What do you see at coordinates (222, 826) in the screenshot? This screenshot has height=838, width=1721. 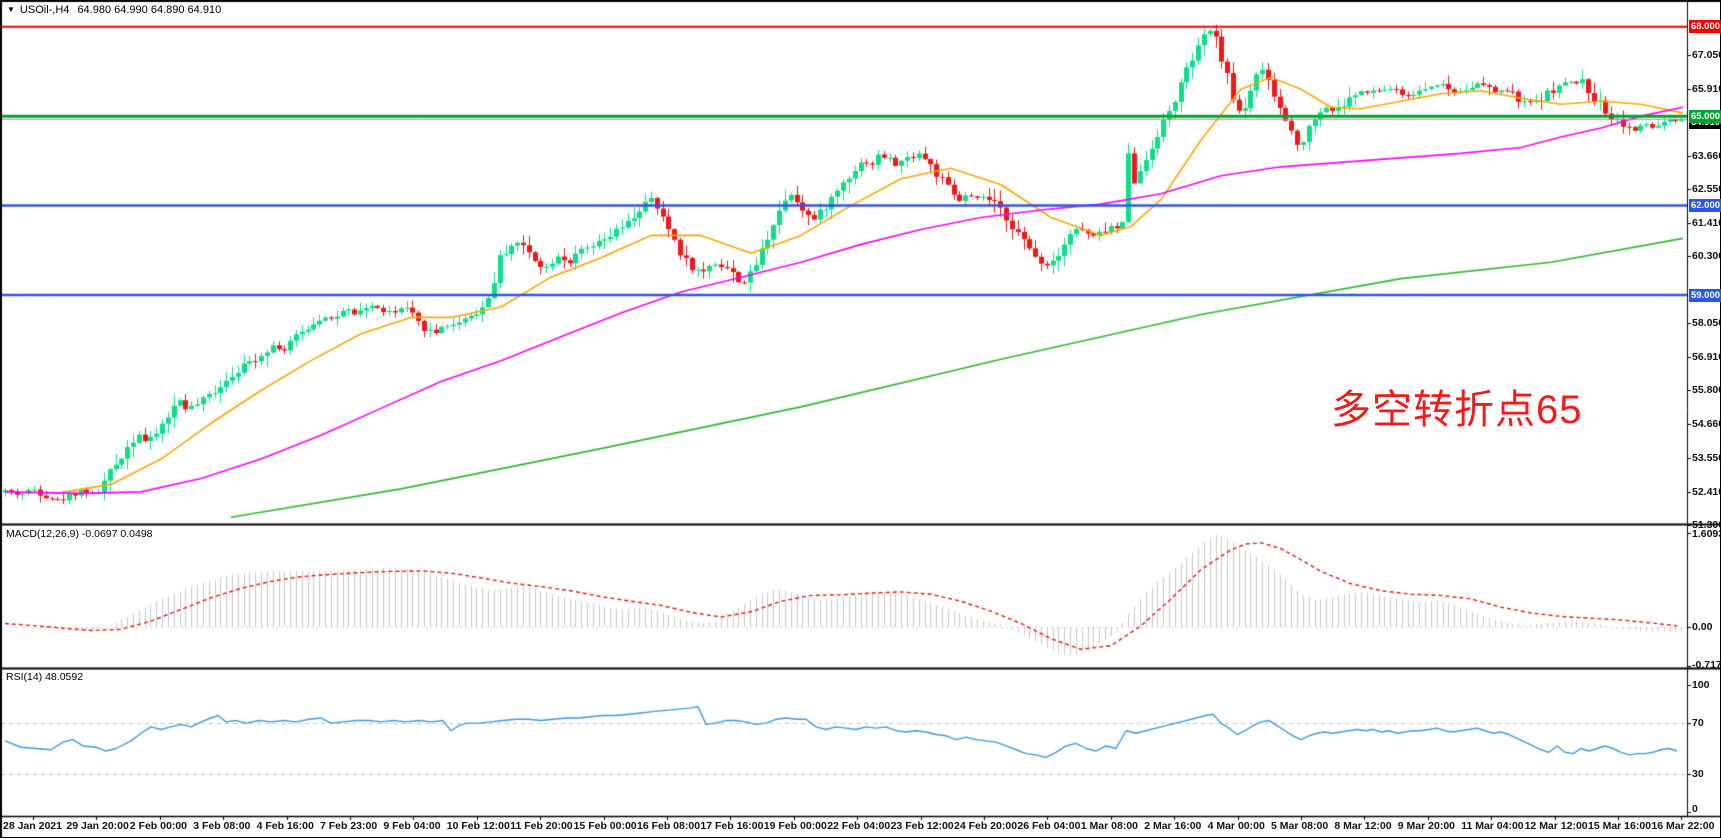 I see `time-tick-label: 3 Feb 08:00` at bounding box center [222, 826].